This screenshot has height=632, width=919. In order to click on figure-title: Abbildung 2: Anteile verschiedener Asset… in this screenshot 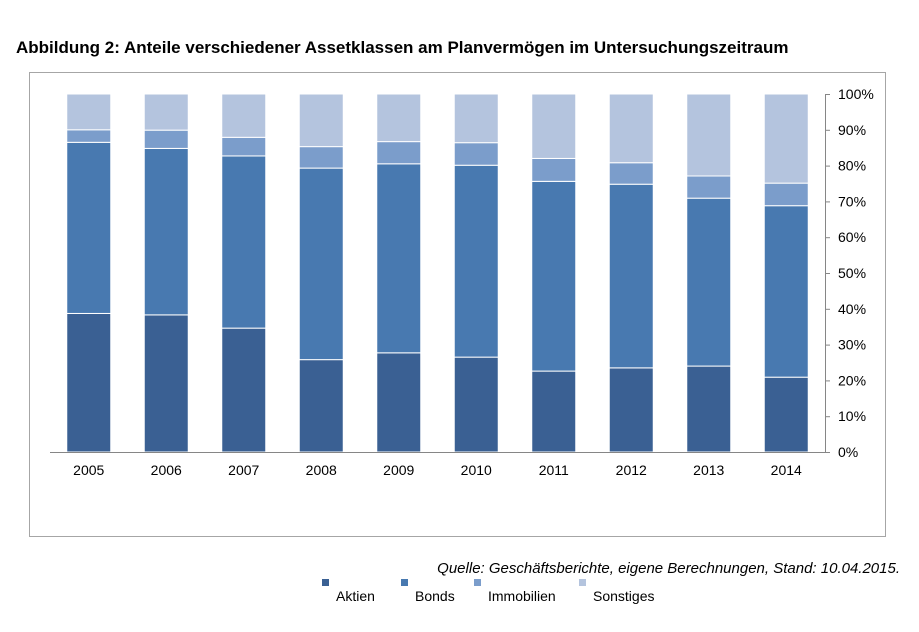, I will do `click(402, 47)`.